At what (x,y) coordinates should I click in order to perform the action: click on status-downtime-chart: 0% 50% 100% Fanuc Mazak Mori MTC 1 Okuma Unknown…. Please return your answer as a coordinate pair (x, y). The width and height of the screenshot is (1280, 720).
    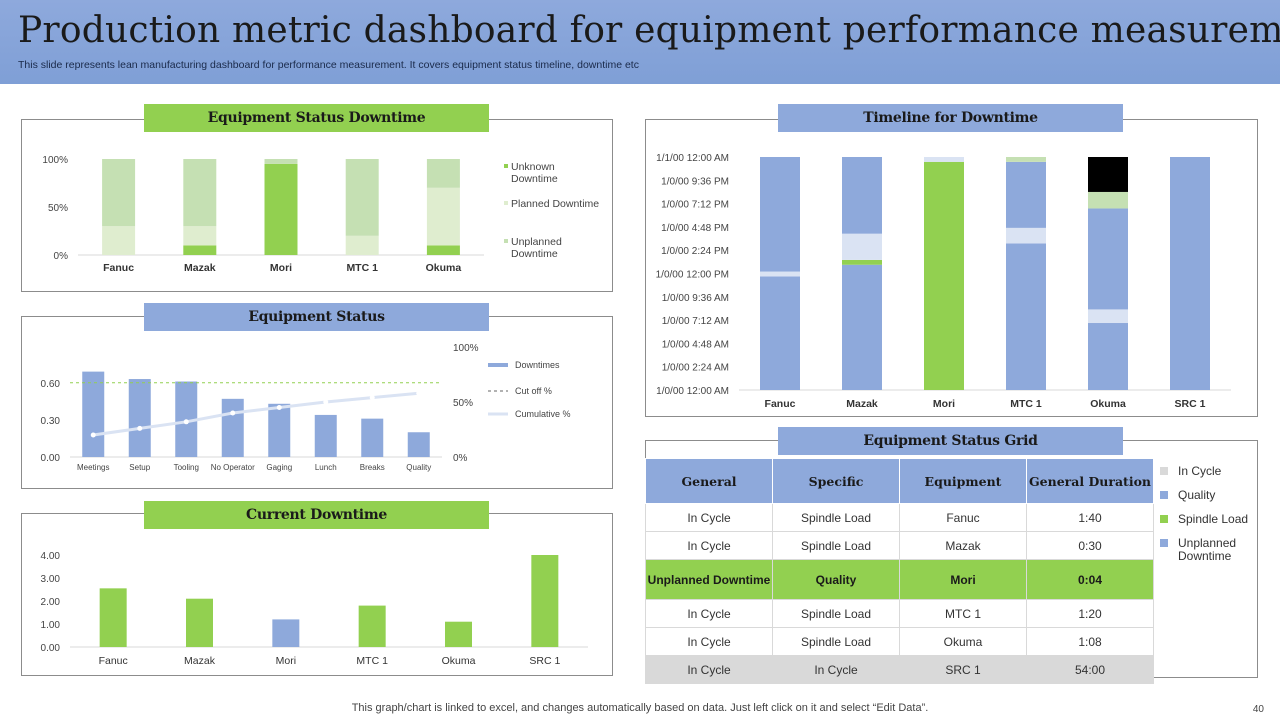
    Looking at the image, I should click on (316, 218).